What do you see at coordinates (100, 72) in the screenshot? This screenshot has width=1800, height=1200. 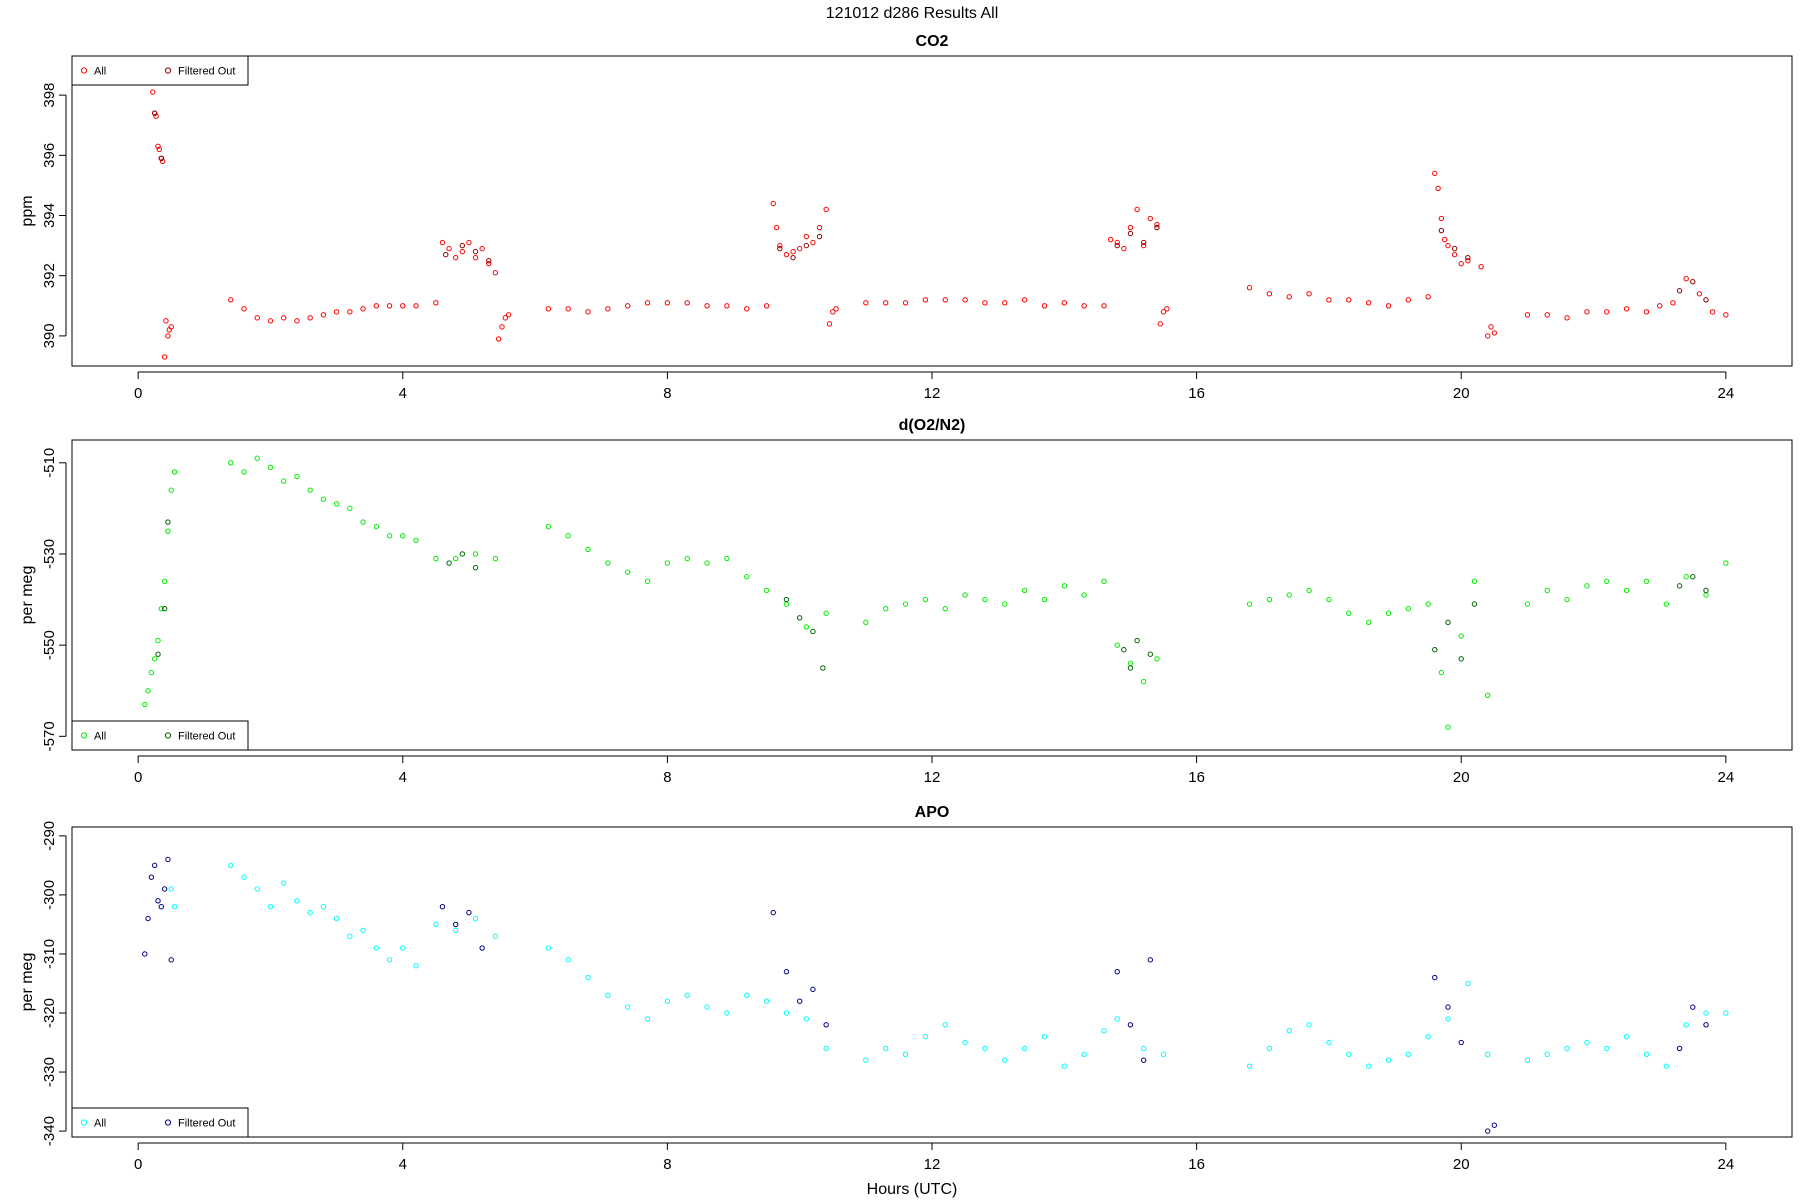 I see `legend-label: All` at bounding box center [100, 72].